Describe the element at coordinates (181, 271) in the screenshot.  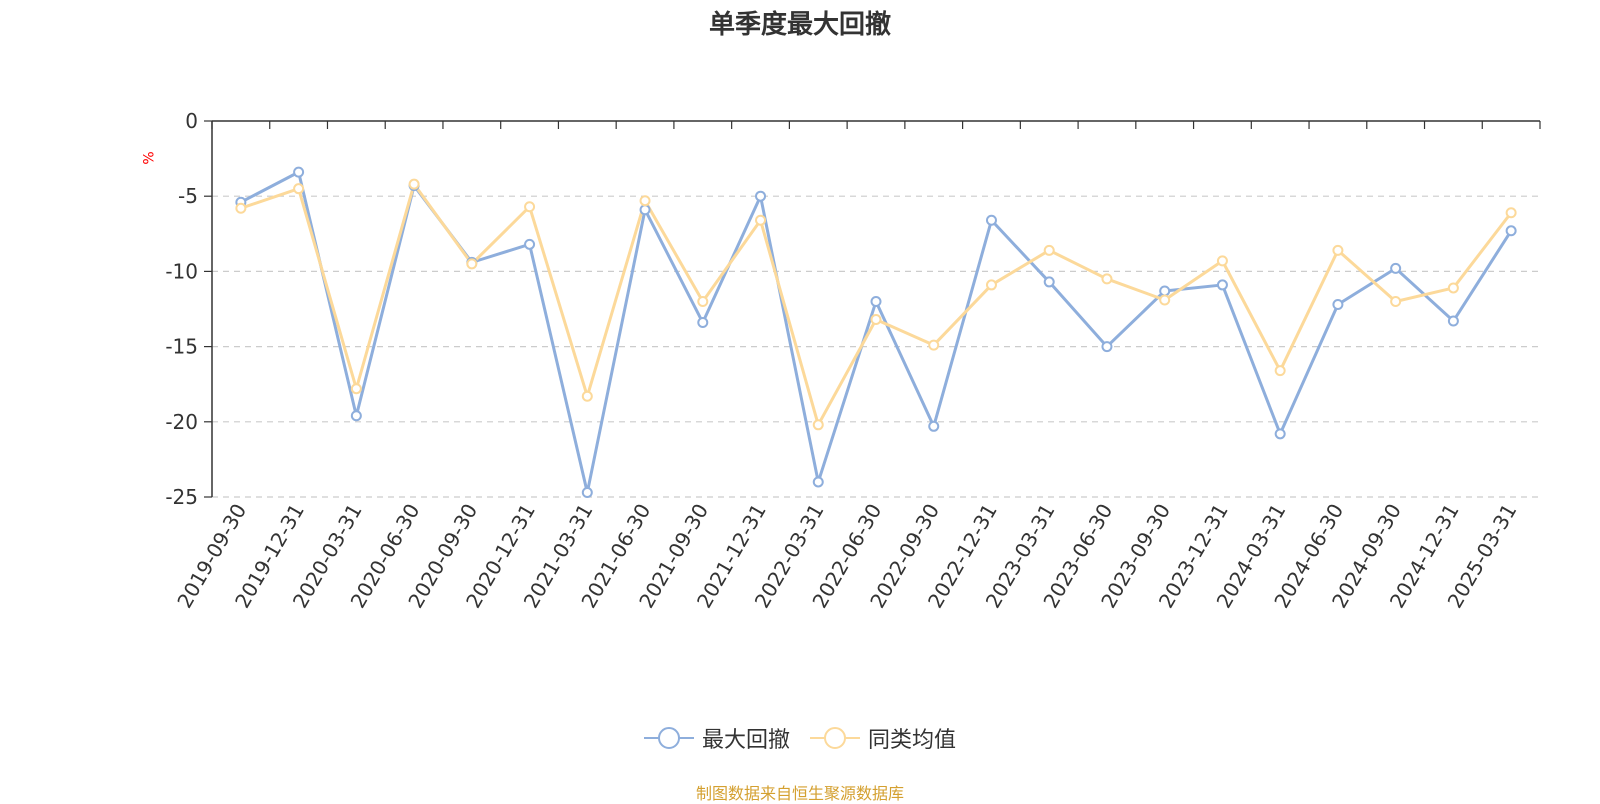
I see `y-tick-label: -10` at that location.